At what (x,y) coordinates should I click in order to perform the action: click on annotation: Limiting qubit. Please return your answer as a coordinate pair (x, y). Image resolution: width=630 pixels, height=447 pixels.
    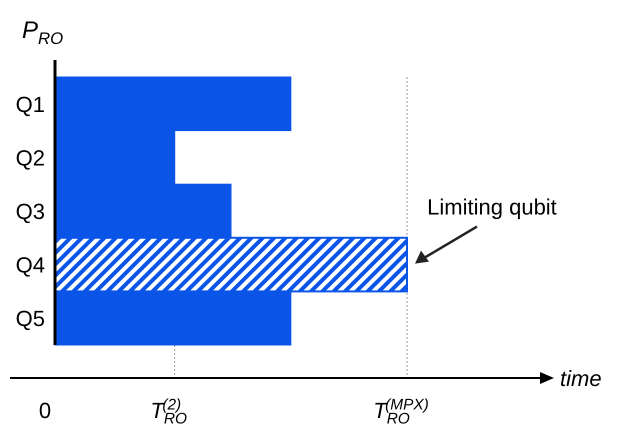
    Looking at the image, I should click on (492, 207).